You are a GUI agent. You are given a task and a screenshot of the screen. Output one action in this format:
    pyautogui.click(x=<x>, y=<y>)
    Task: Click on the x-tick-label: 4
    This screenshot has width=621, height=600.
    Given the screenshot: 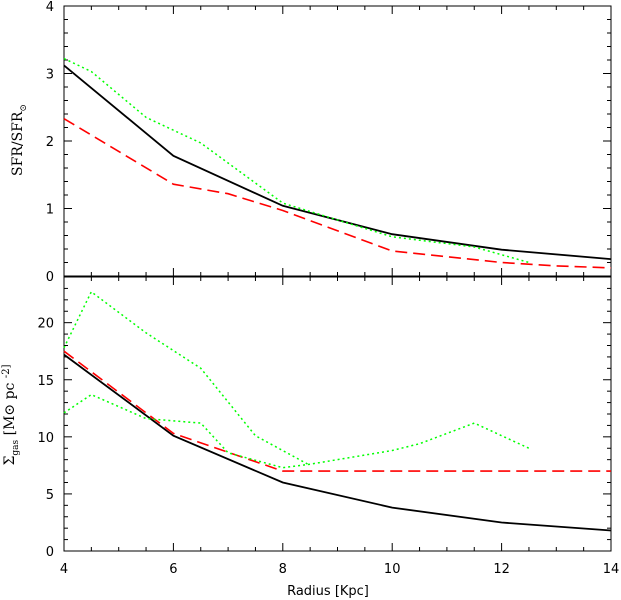 What is the action you would take?
    pyautogui.click(x=64, y=569)
    